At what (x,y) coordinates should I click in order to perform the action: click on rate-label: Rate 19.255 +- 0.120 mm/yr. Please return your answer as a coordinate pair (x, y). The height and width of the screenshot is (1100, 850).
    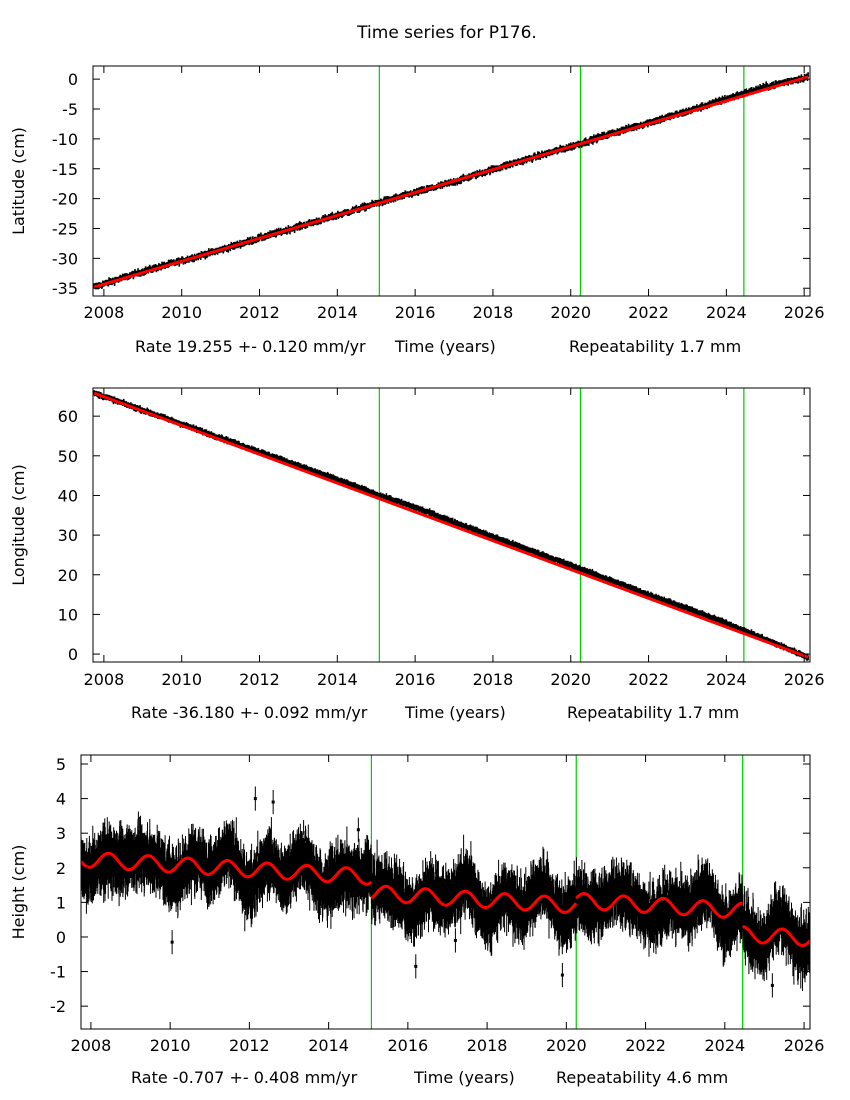
    Looking at the image, I should click on (250, 346).